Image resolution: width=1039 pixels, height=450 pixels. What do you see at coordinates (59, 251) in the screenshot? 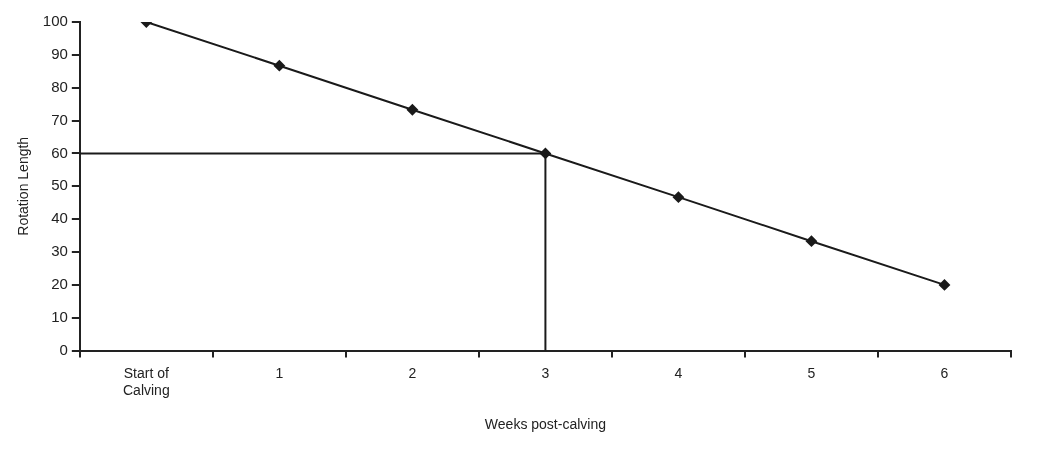
I see `y-tick-label: 30` at bounding box center [59, 251].